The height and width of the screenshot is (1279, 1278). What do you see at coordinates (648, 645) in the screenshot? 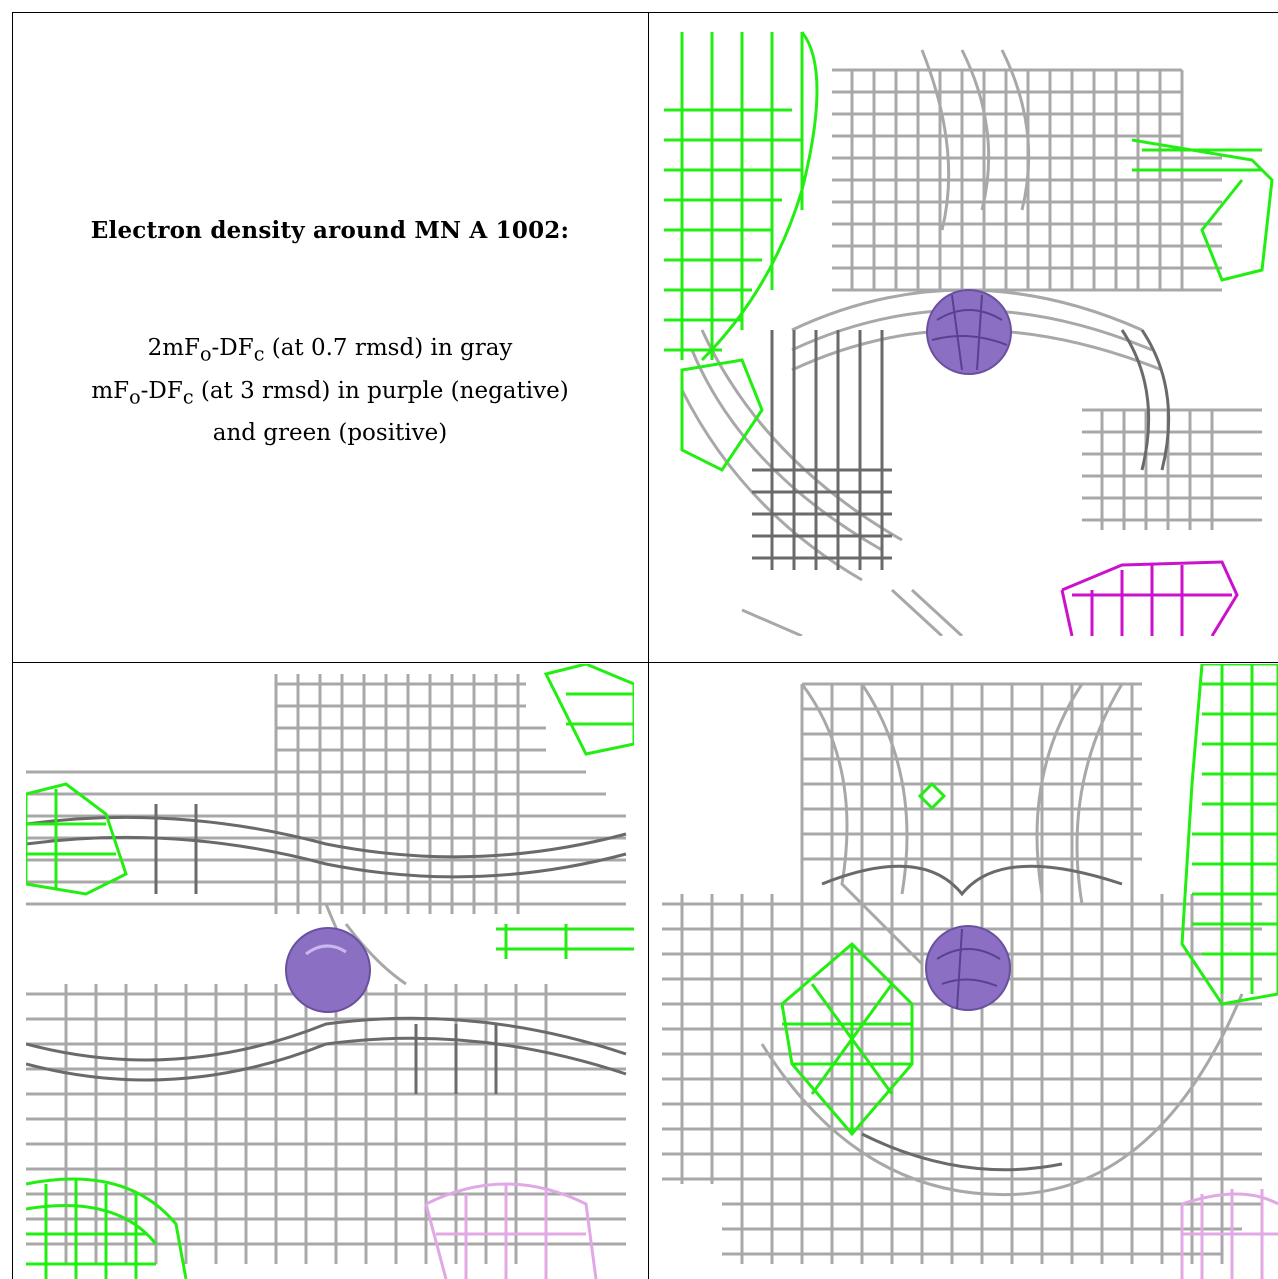
I see `table-divider-vertical` at bounding box center [648, 645].